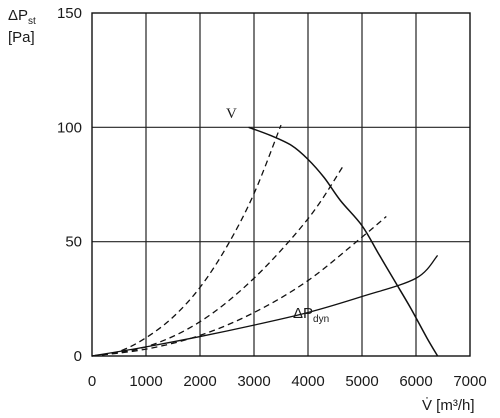 Image resolution: width=500 pixels, height=418 pixels. What do you see at coordinates (32, 21) in the screenshot?
I see `y-axis-label-sub: st` at bounding box center [32, 21].